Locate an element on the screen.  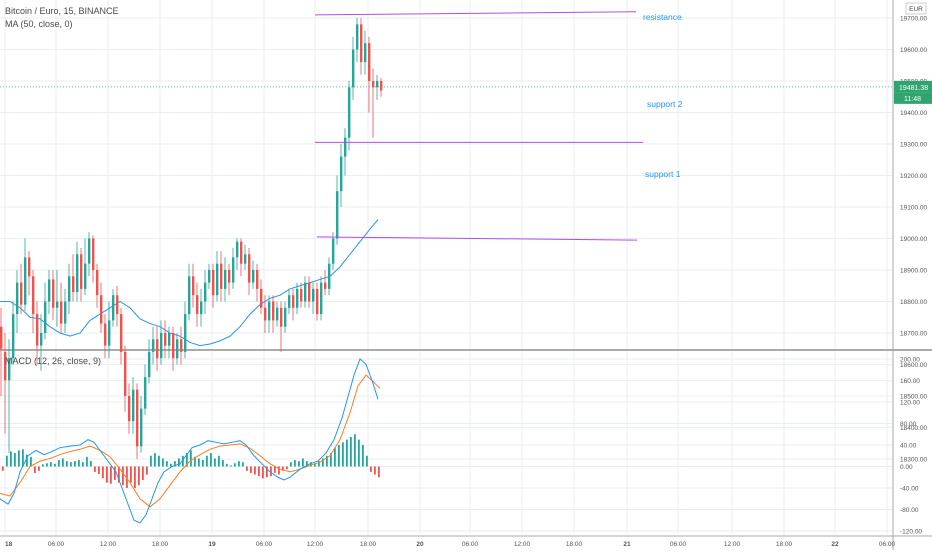
price-axis-tick: 18700.00 is located at coordinates (913, 334).